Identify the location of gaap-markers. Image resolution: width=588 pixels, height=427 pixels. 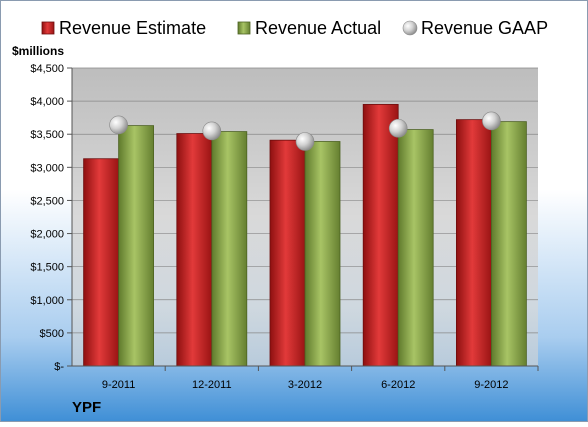
(305, 131).